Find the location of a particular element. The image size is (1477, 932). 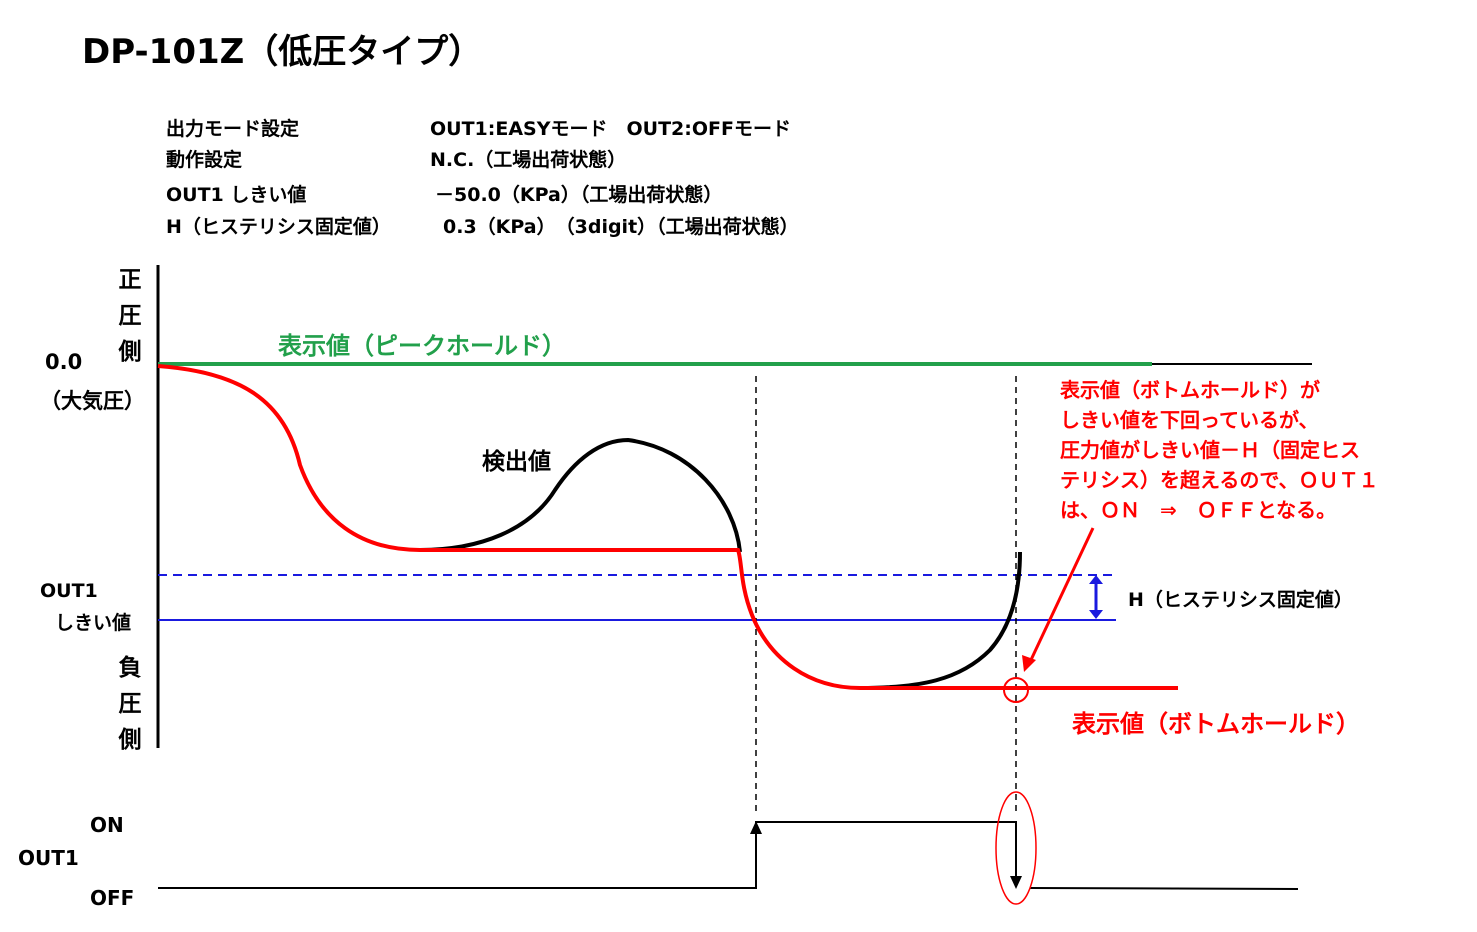

annotation-line-5: は、ＯＮ ⇒ ＯＦＦとなる。 is located at coordinates (1198, 510).